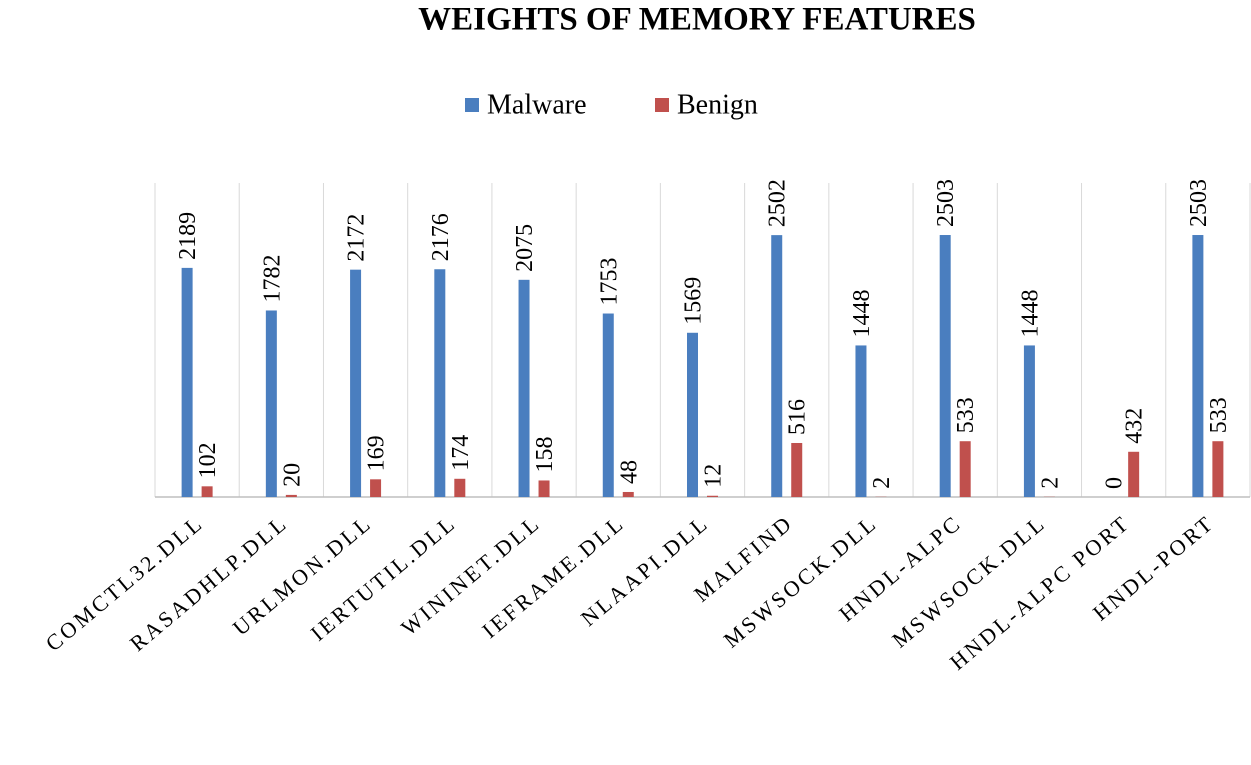  I want to click on chart-title: WEIGHTS OF MEMORY FEATURES, so click(697, 20).